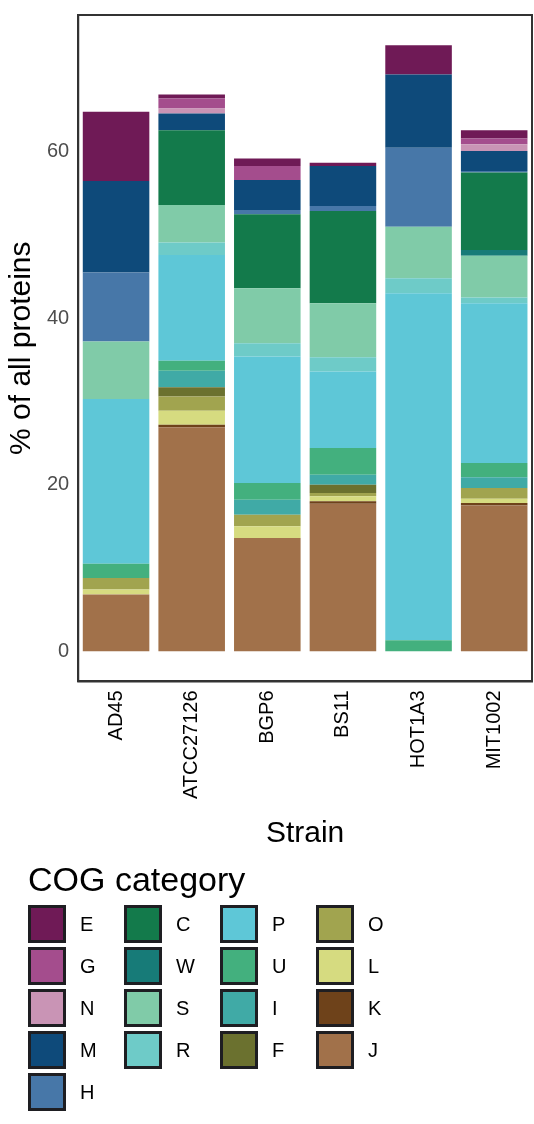 The height and width of the screenshot is (1124, 534). Describe the element at coordinates (137, 879) in the screenshot. I see `legend-title: COG category` at that location.